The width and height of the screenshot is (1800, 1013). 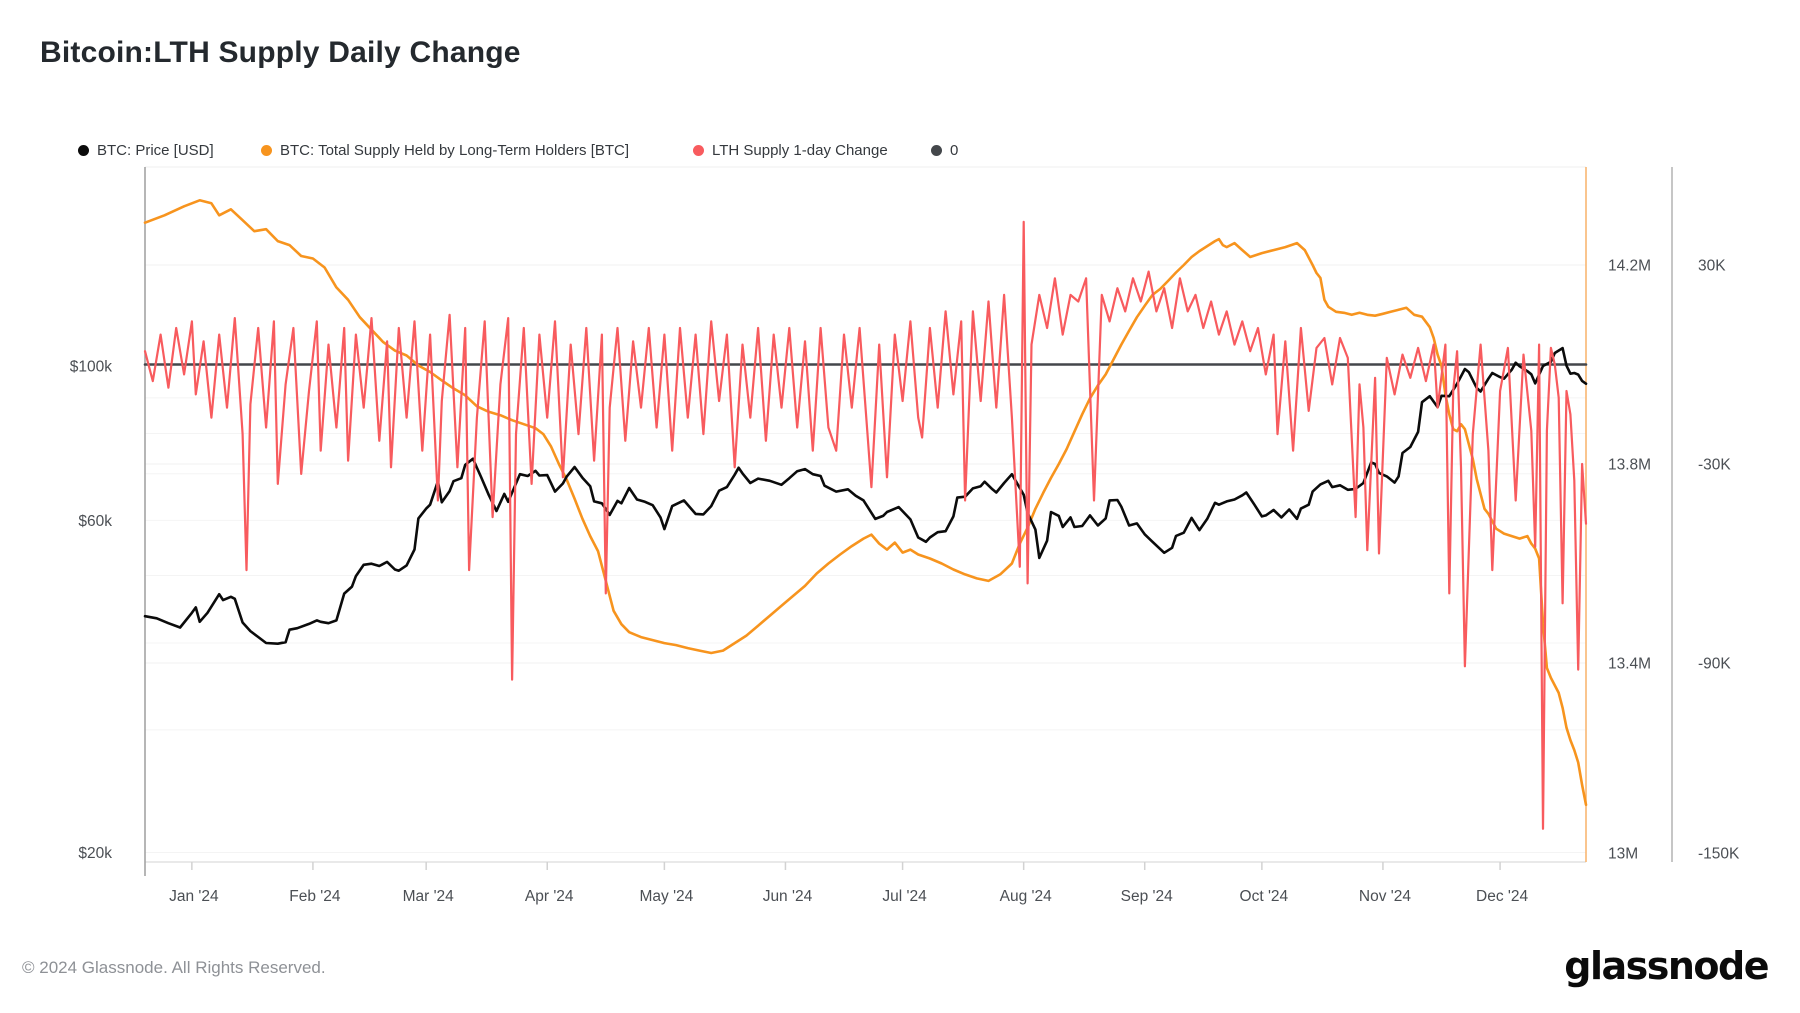 What do you see at coordinates (1623, 854) in the screenshot?
I see `supply-axis-label: 13M` at bounding box center [1623, 854].